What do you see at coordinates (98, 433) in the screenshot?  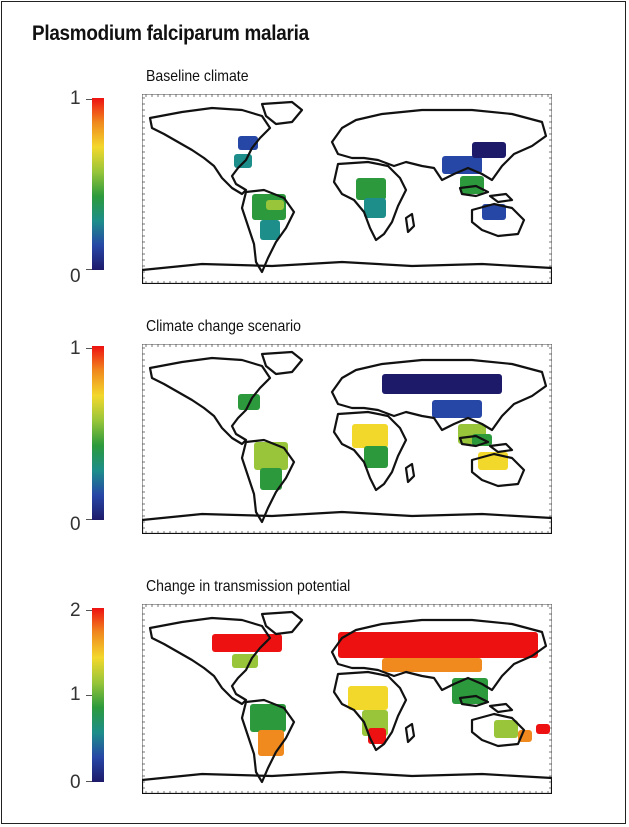 I see `colorbar-climate-change` at bounding box center [98, 433].